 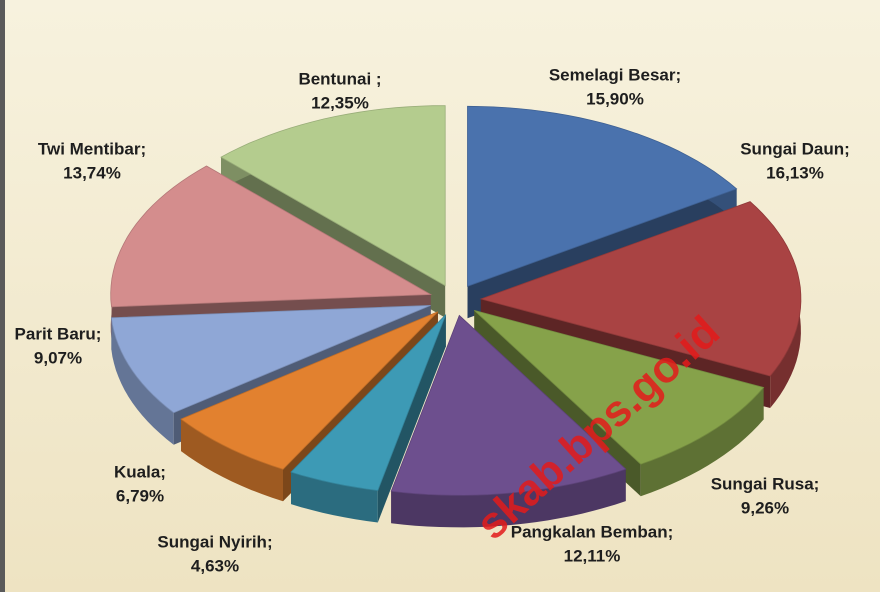 I want to click on slice-value-label: 9,26%, so click(x=765, y=507).